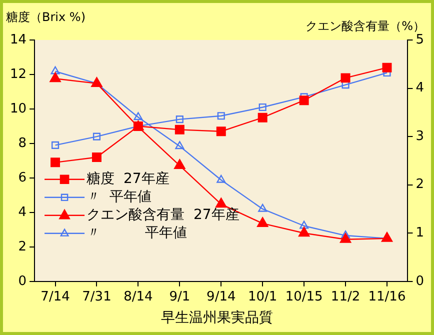  I want to click on y-tick-label: 6, so click(22, 178).